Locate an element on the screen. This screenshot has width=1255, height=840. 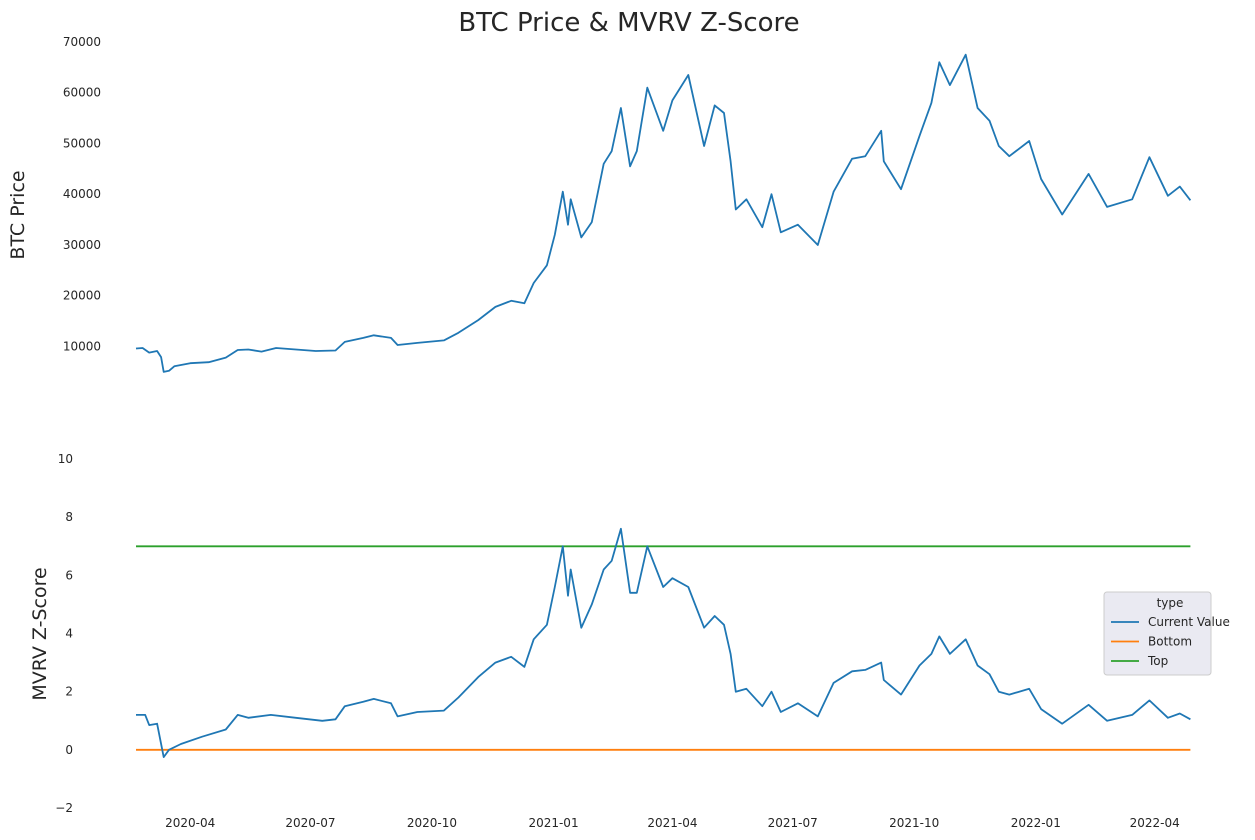
x-tick-label: 2021-04 is located at coordinates (672, 823).